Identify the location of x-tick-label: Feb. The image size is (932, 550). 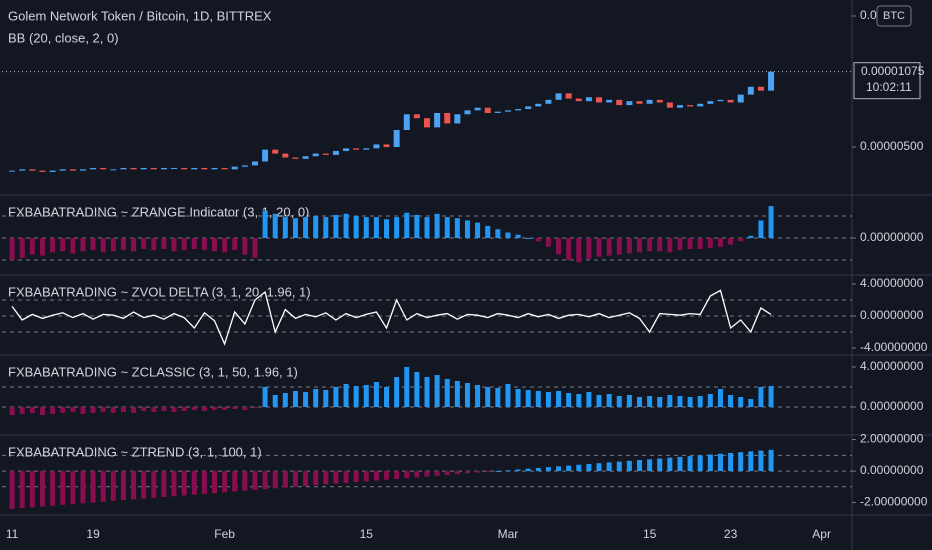
(224, 534).